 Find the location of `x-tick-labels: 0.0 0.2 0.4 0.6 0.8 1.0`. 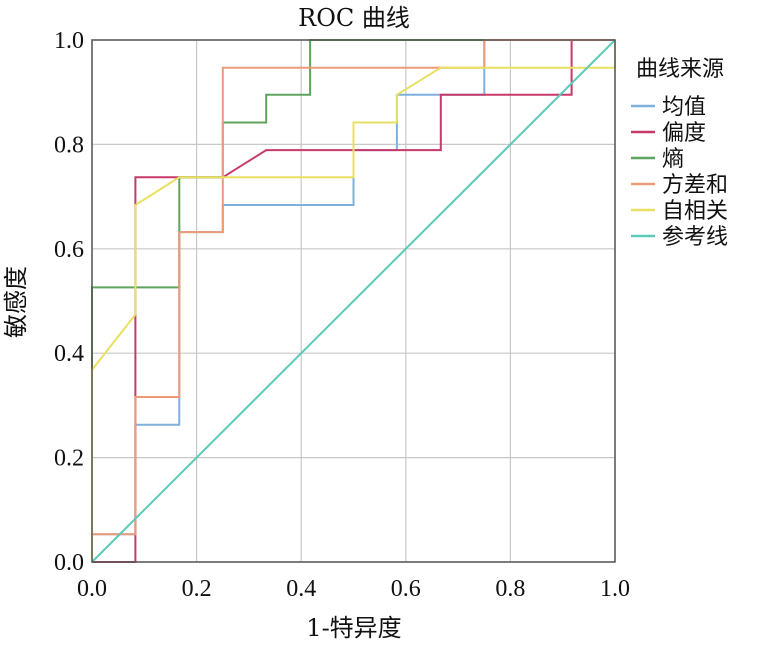

x-tick-labels: 0.0 0.2 0.4 0.6 0.8 1.0 is located at coordinates (353, 589).